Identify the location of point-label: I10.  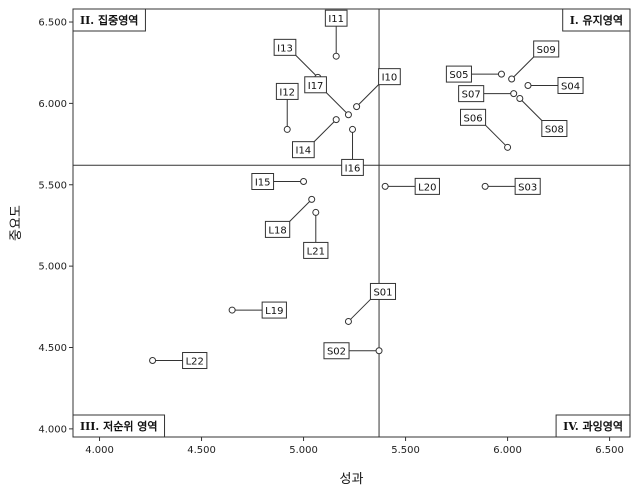
(390, 78).